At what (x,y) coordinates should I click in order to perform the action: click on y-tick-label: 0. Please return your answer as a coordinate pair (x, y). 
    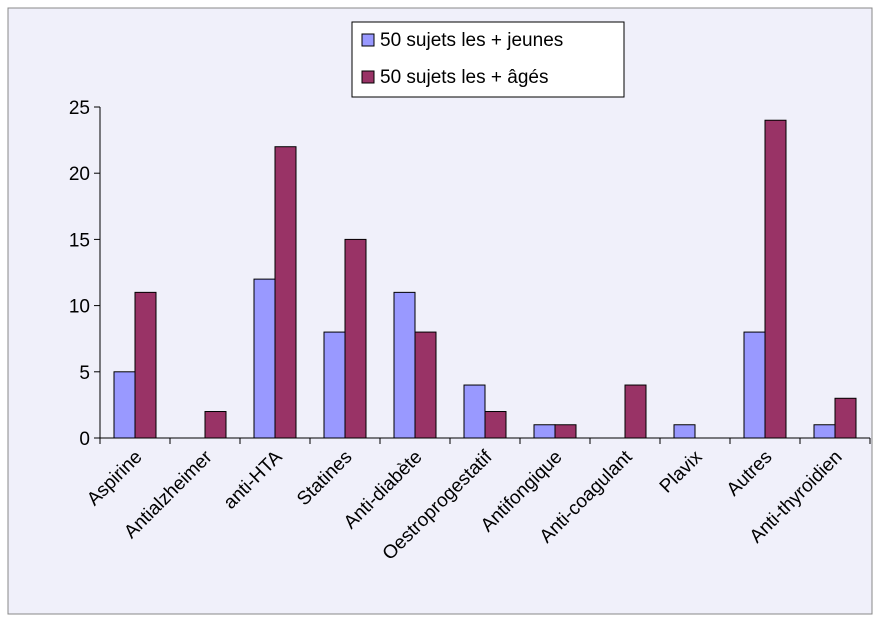
    Looking at the image, I should click on (84, 439).